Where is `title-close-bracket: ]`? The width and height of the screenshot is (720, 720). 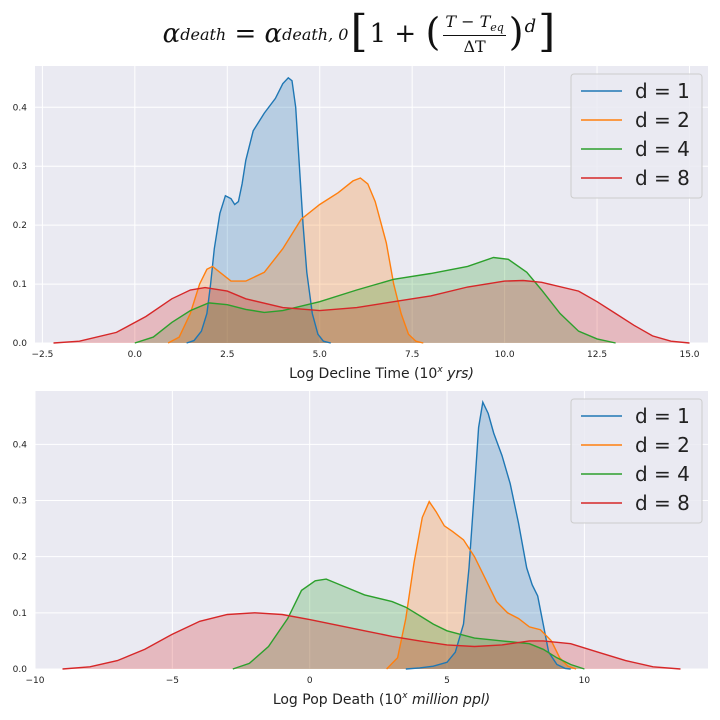 title-close-bracket: ] is located at coordinates (547, 32).